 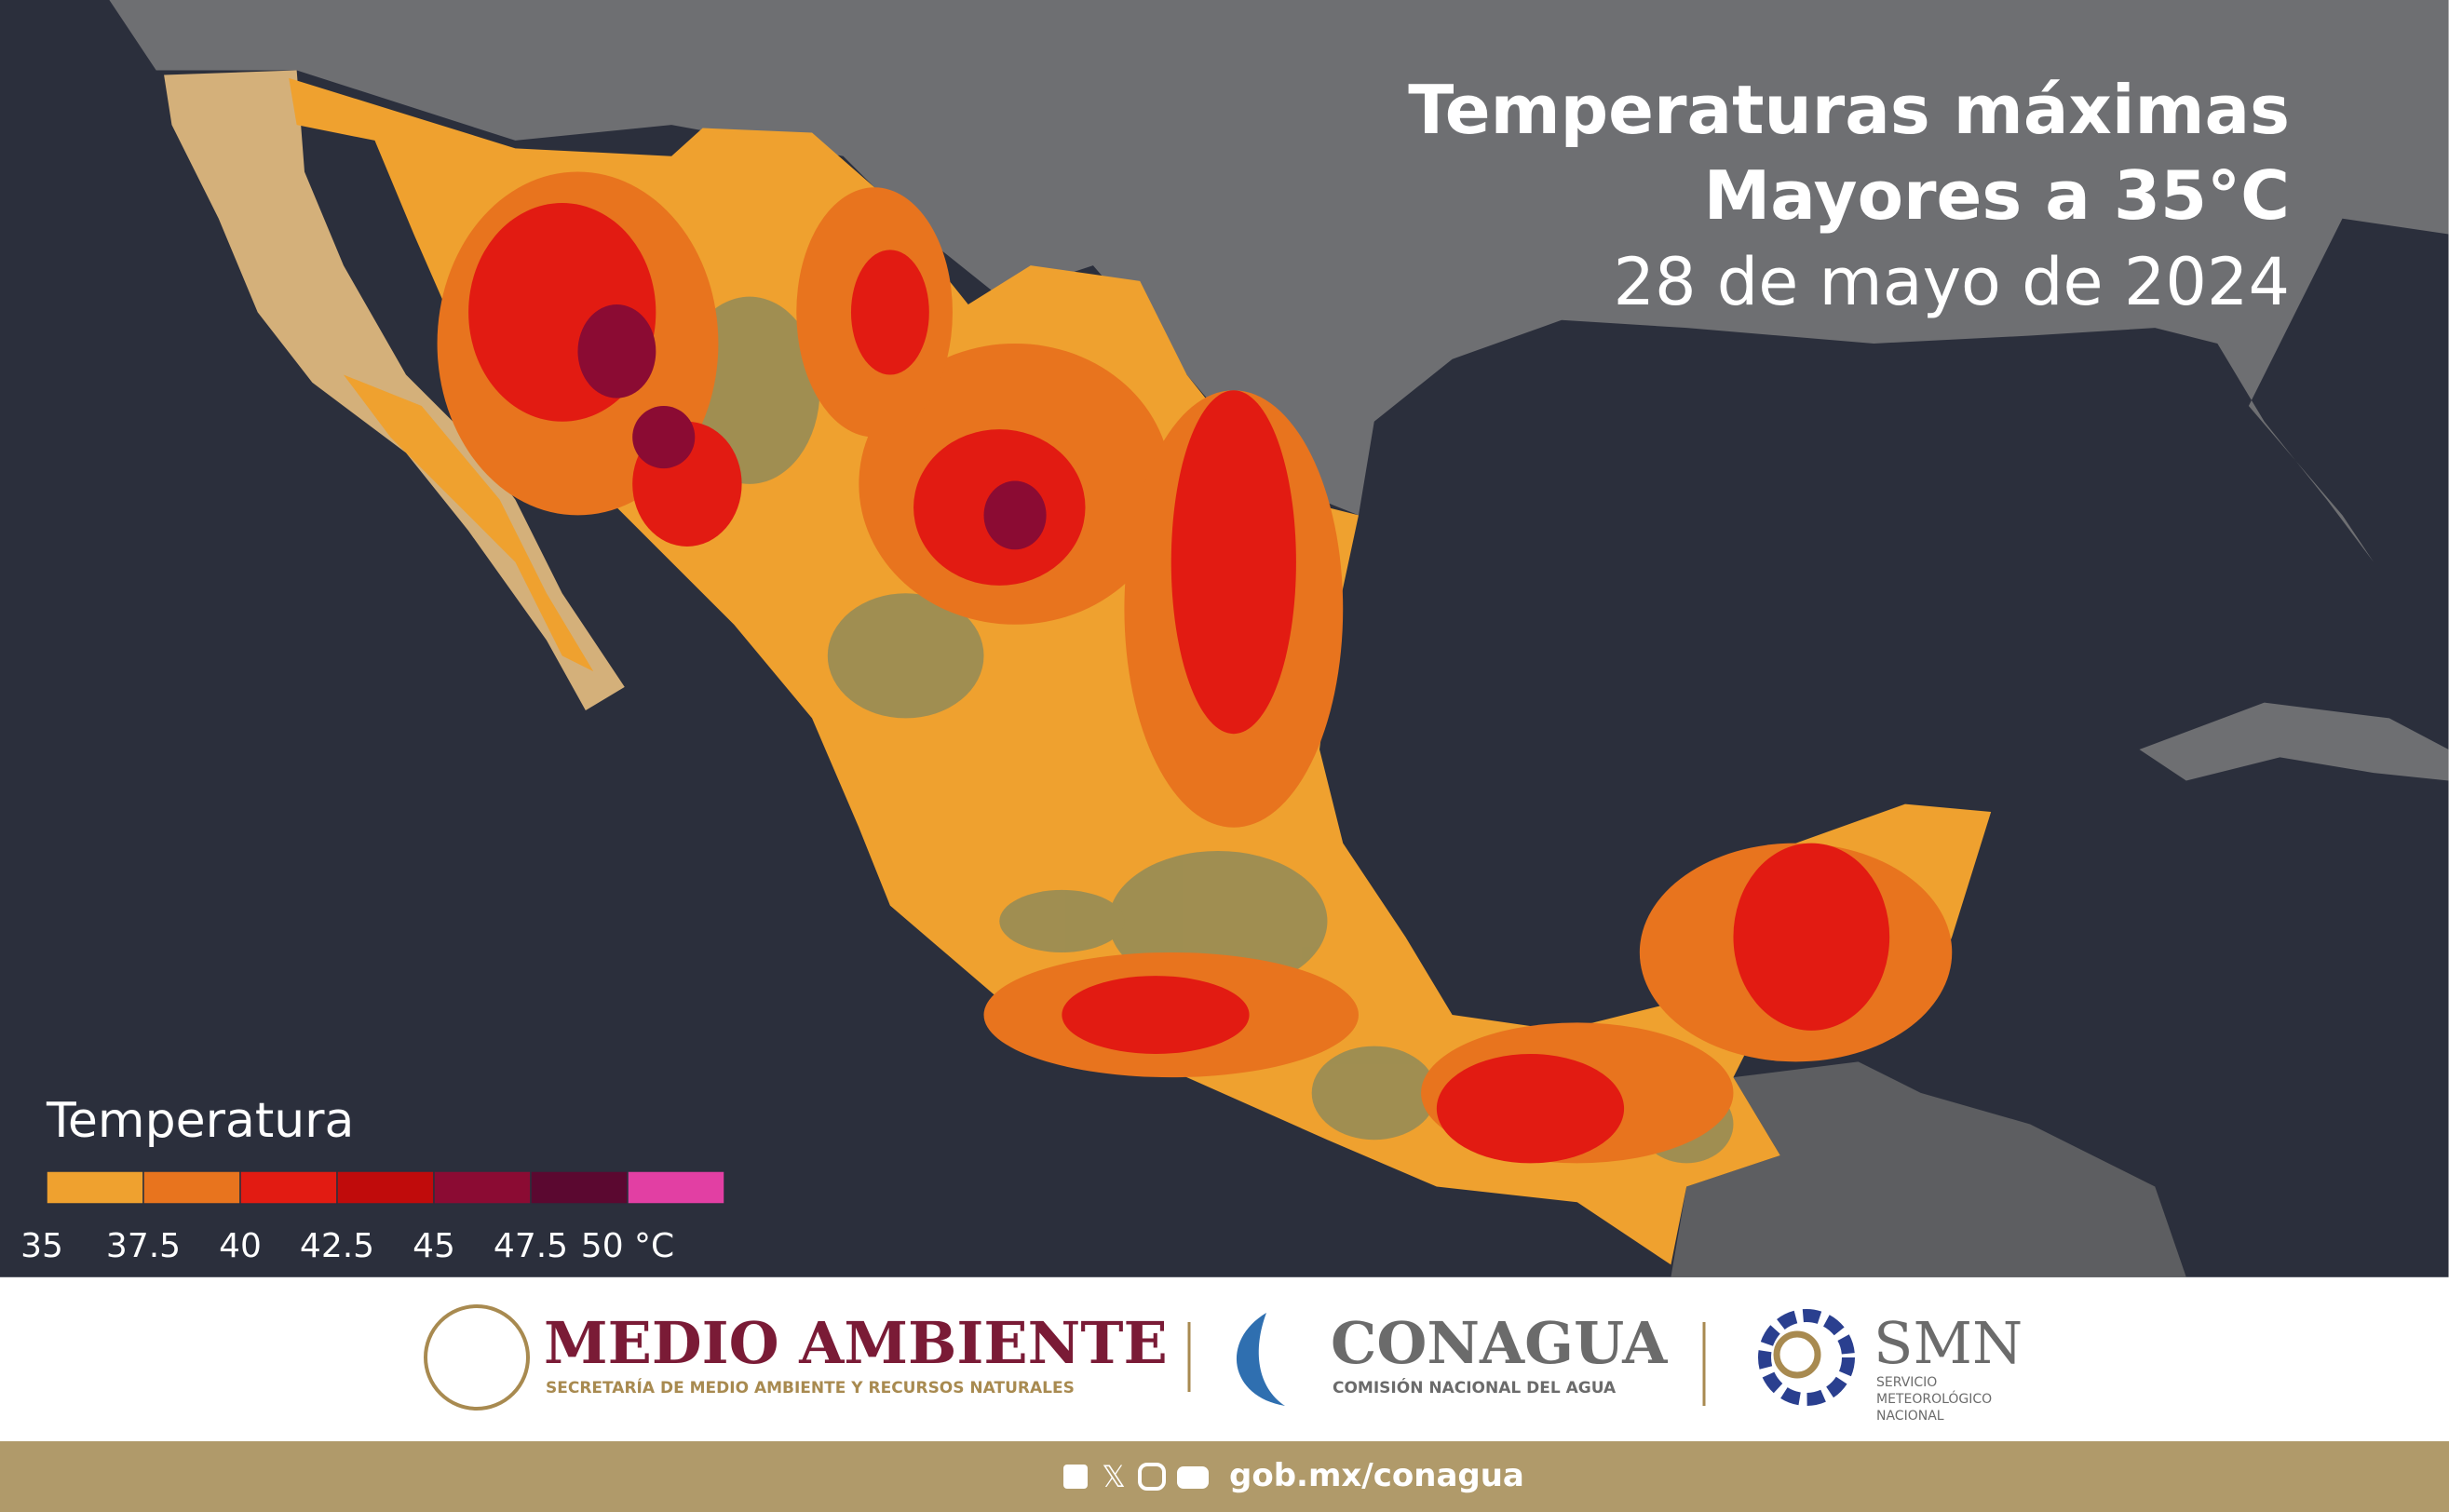 What do you see at coordinates (1500, 1343) in the screenshot?
I see `conagua-name: CONAGUA` at bounding box center [1500, 1343].